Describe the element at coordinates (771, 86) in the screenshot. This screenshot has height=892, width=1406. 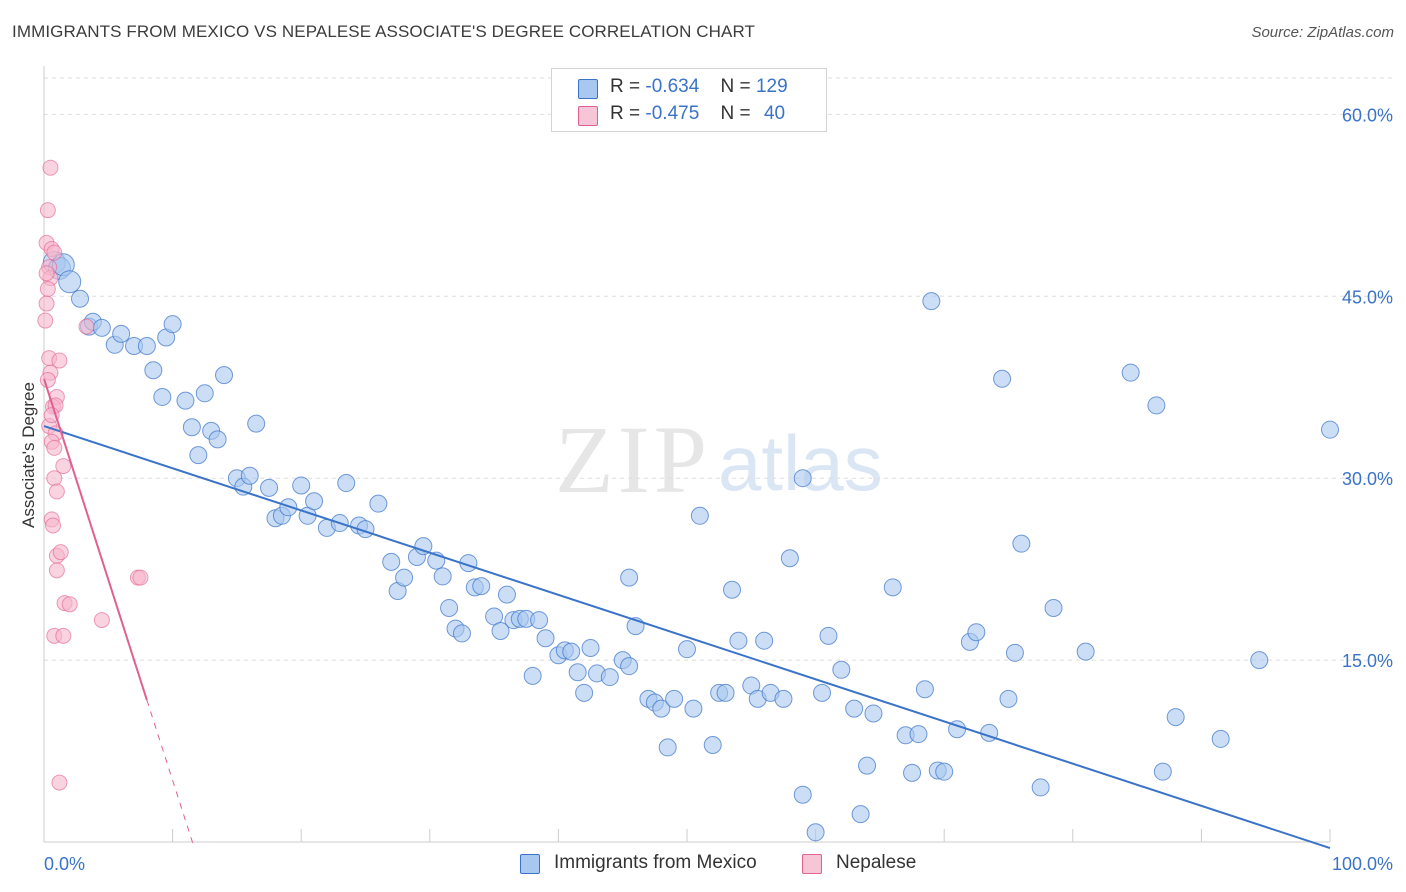
I see `legend-n-value-mexico: 129` at that location.